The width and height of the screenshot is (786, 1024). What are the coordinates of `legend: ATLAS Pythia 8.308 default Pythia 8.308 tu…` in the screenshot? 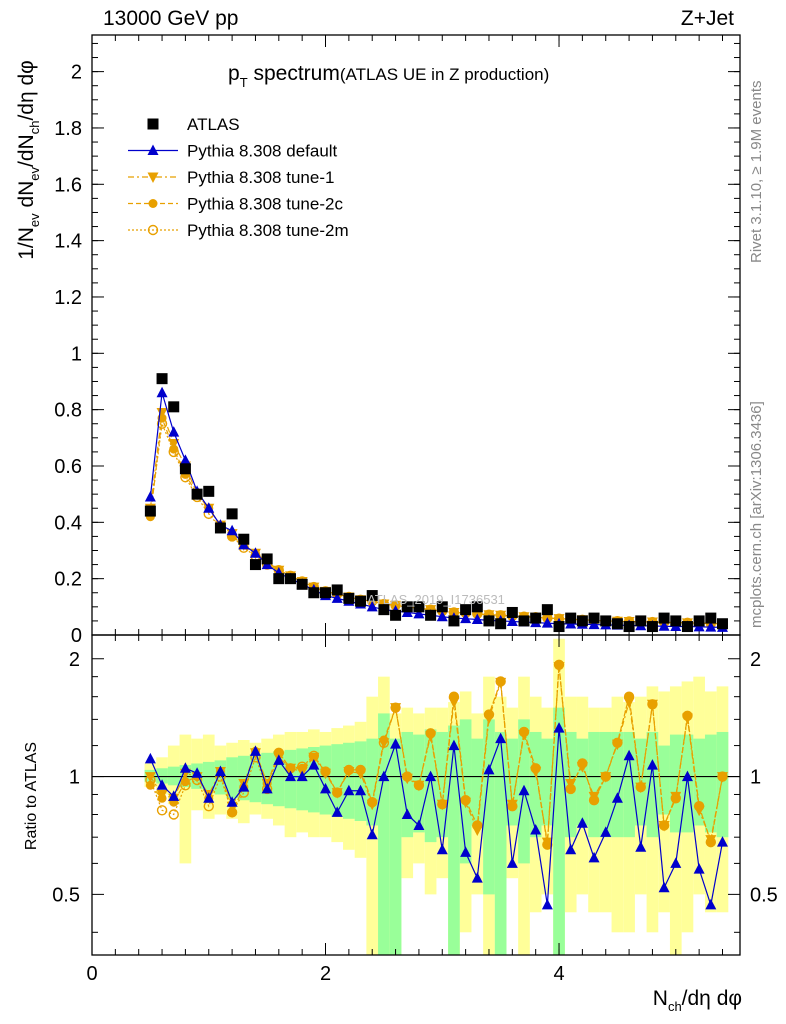 It's located at (238, 177).